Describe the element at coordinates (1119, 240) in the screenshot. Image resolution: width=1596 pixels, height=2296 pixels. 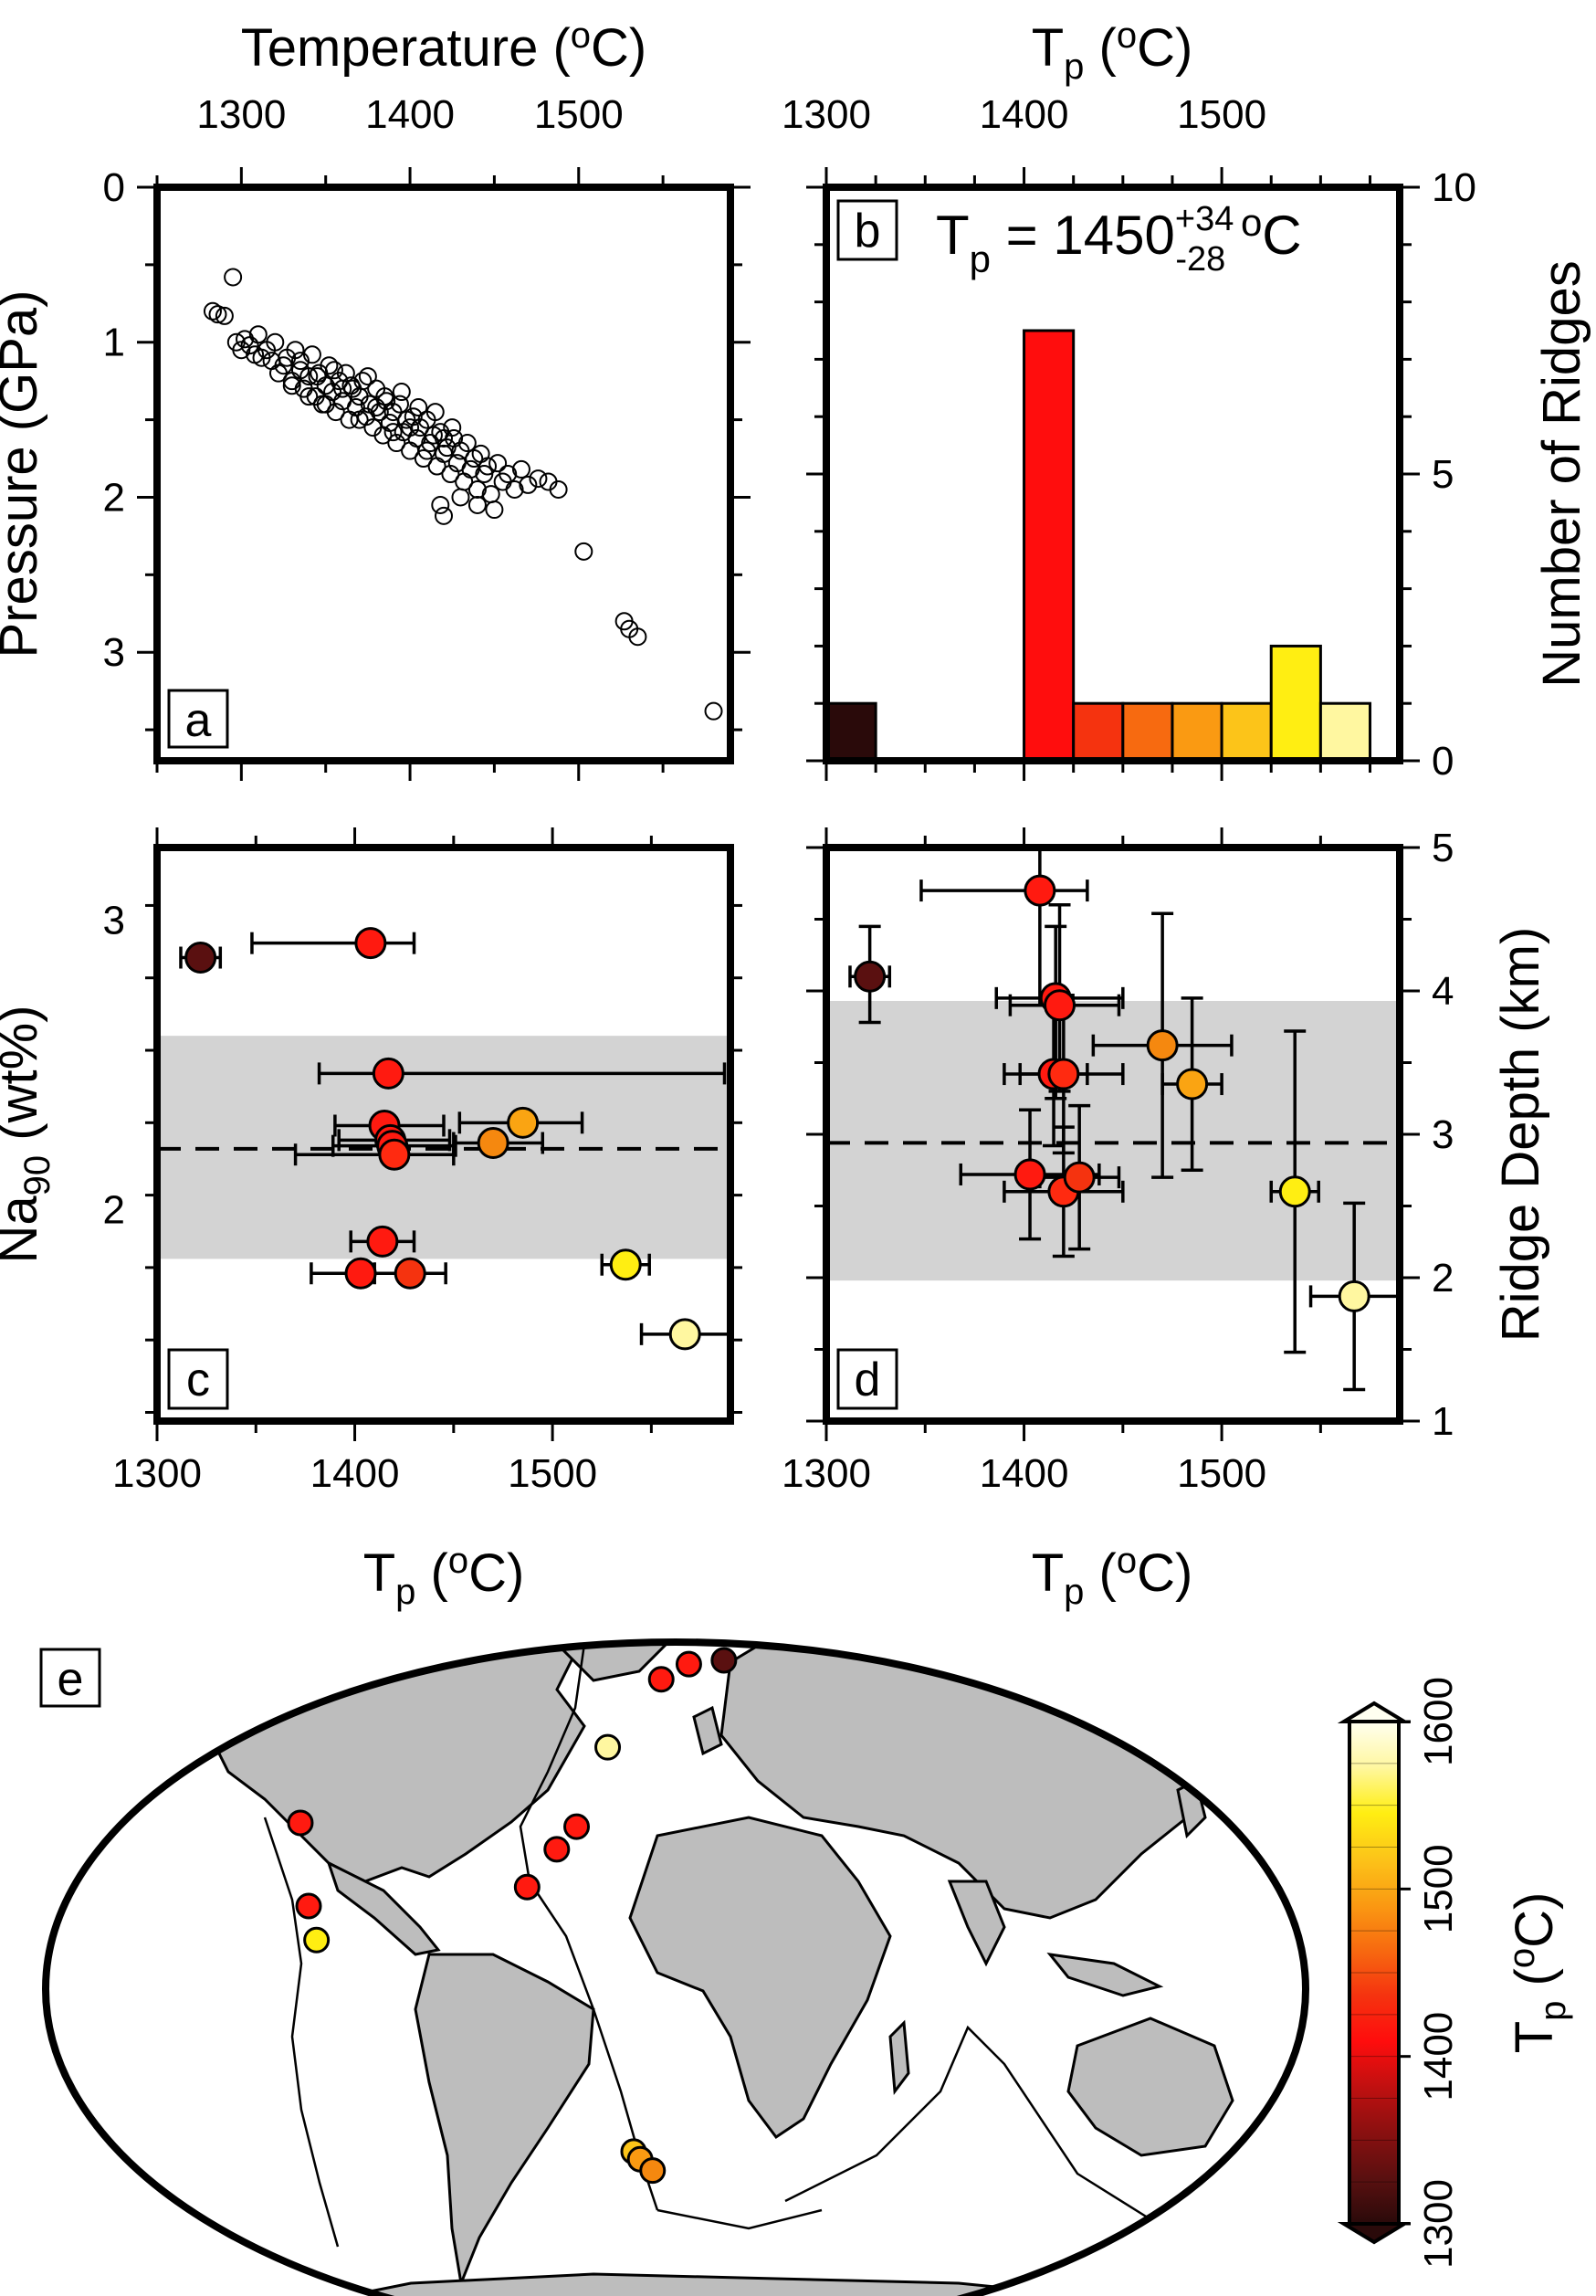
I see `panel-b-annotation: Tp = 1450+34 -28 oC` at that location.